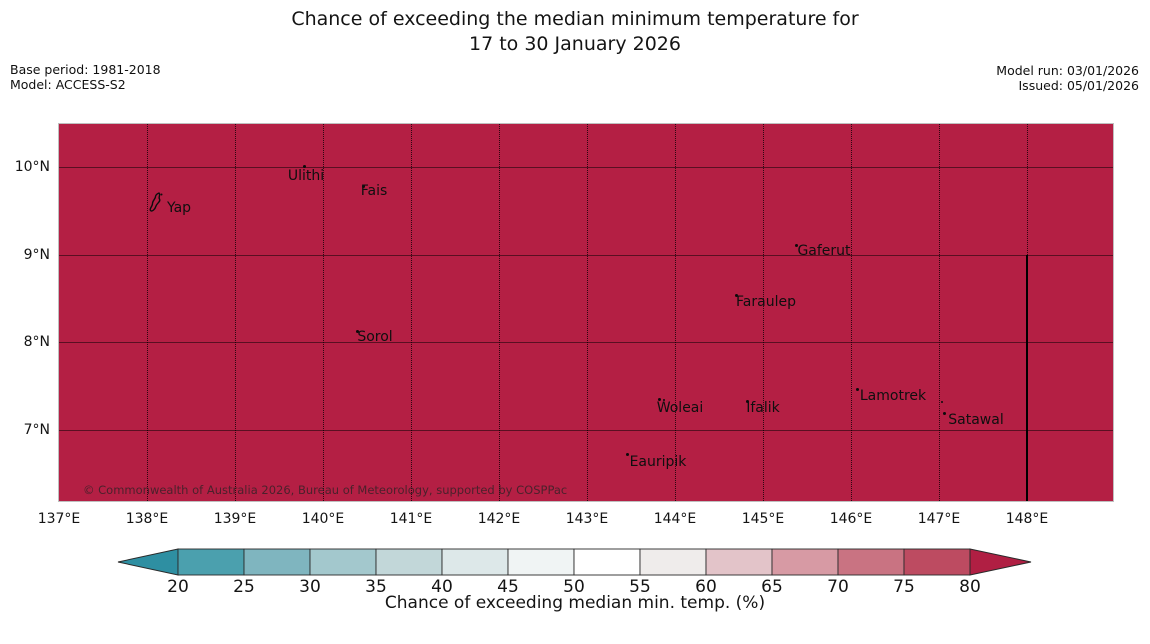 Image resolution: width=1150 pixels, height=644 pixels. Describe the element at coordinates (1000, 562) in the screenshot. I see `colorbar-right-arrow` at that location.